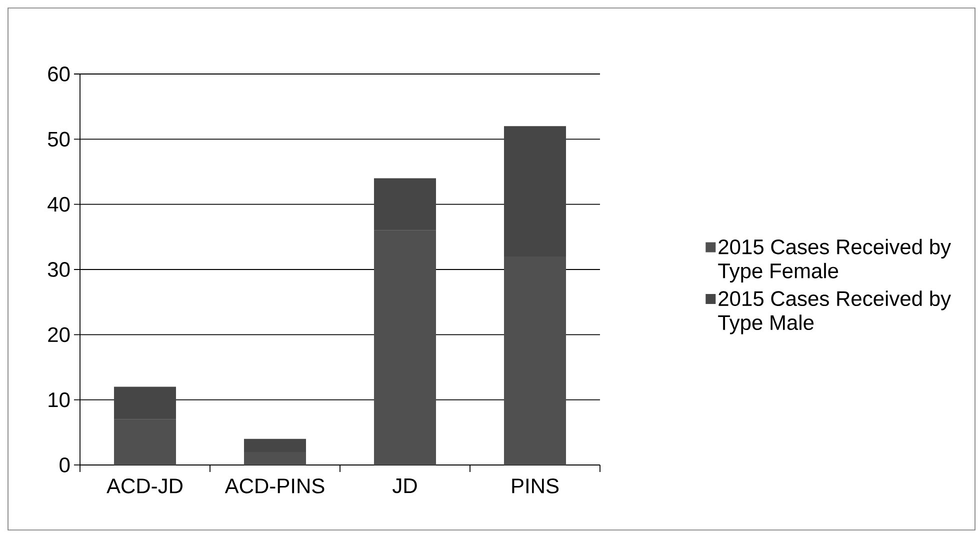  Describe the element at coordinates (59, 400) in the screenshot. I see `y-tick-label: 10` at that location.